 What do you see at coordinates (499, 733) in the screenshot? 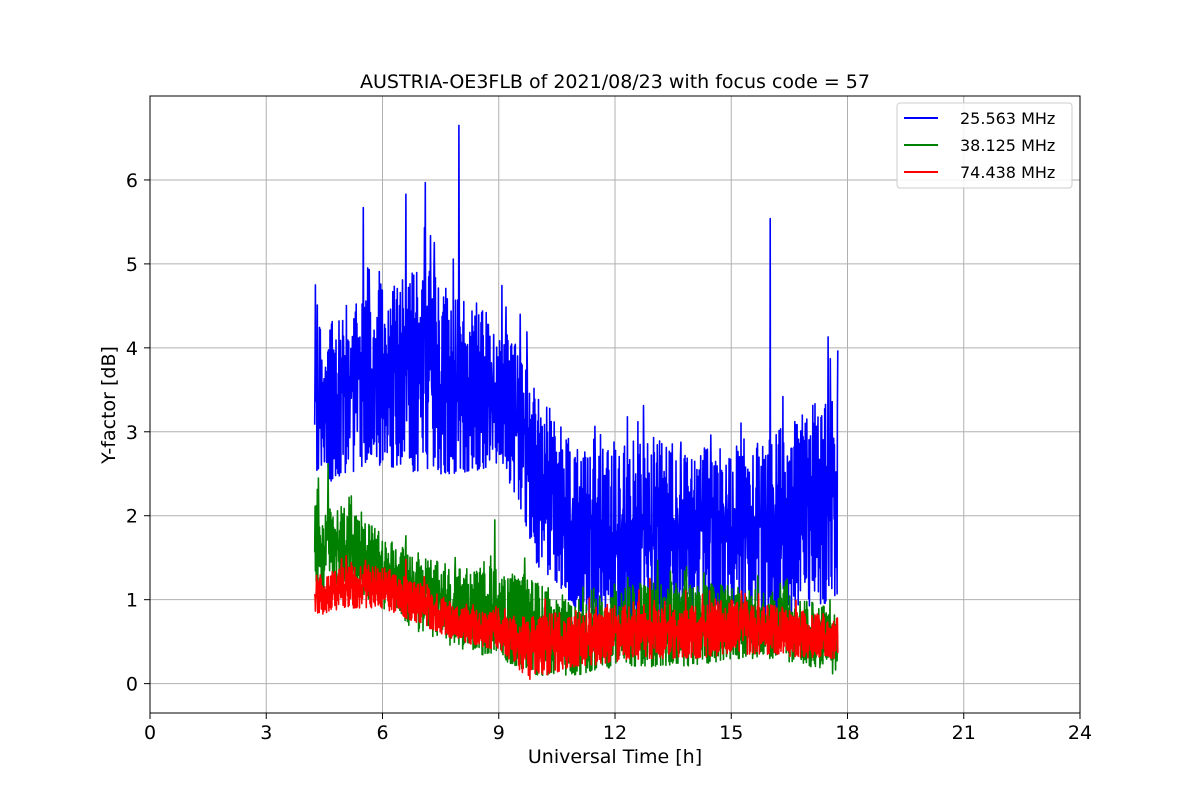
I see `x-tick-label: 9` at bounding box center [499, 733].